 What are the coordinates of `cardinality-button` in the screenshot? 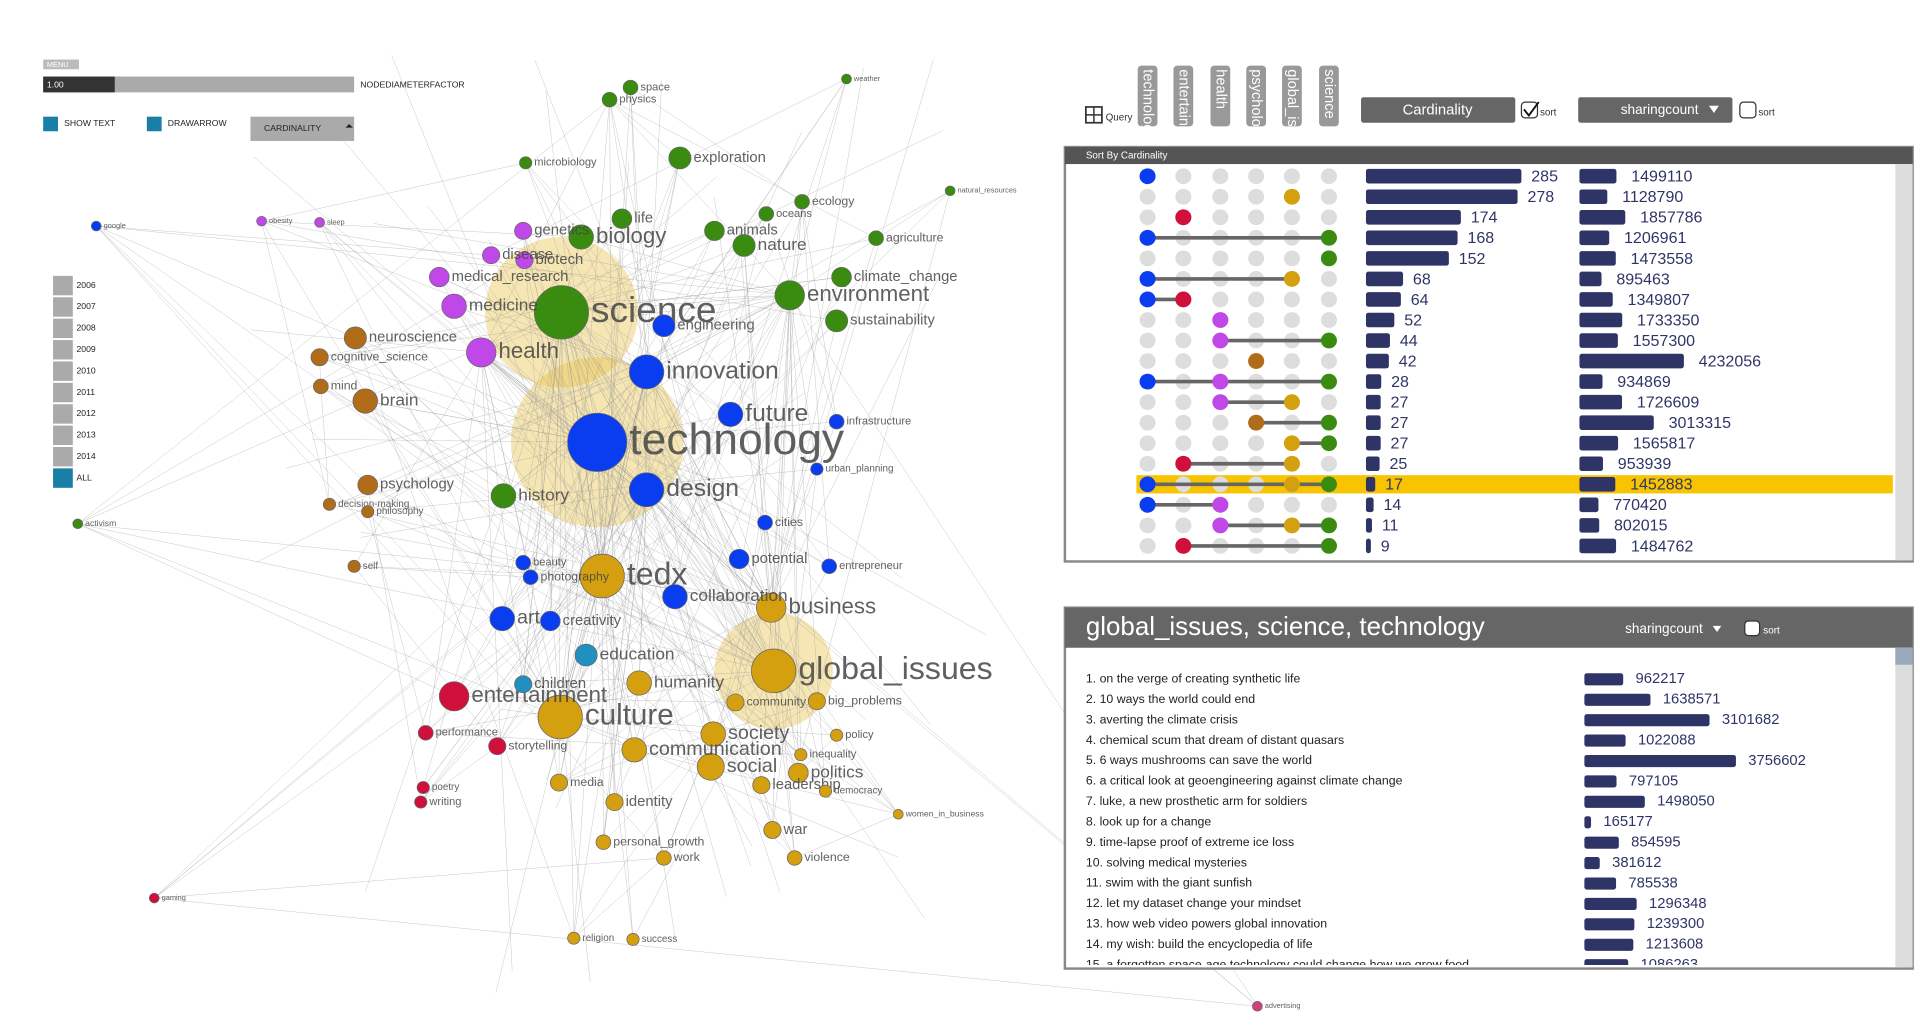 It's located at (1438, 110).